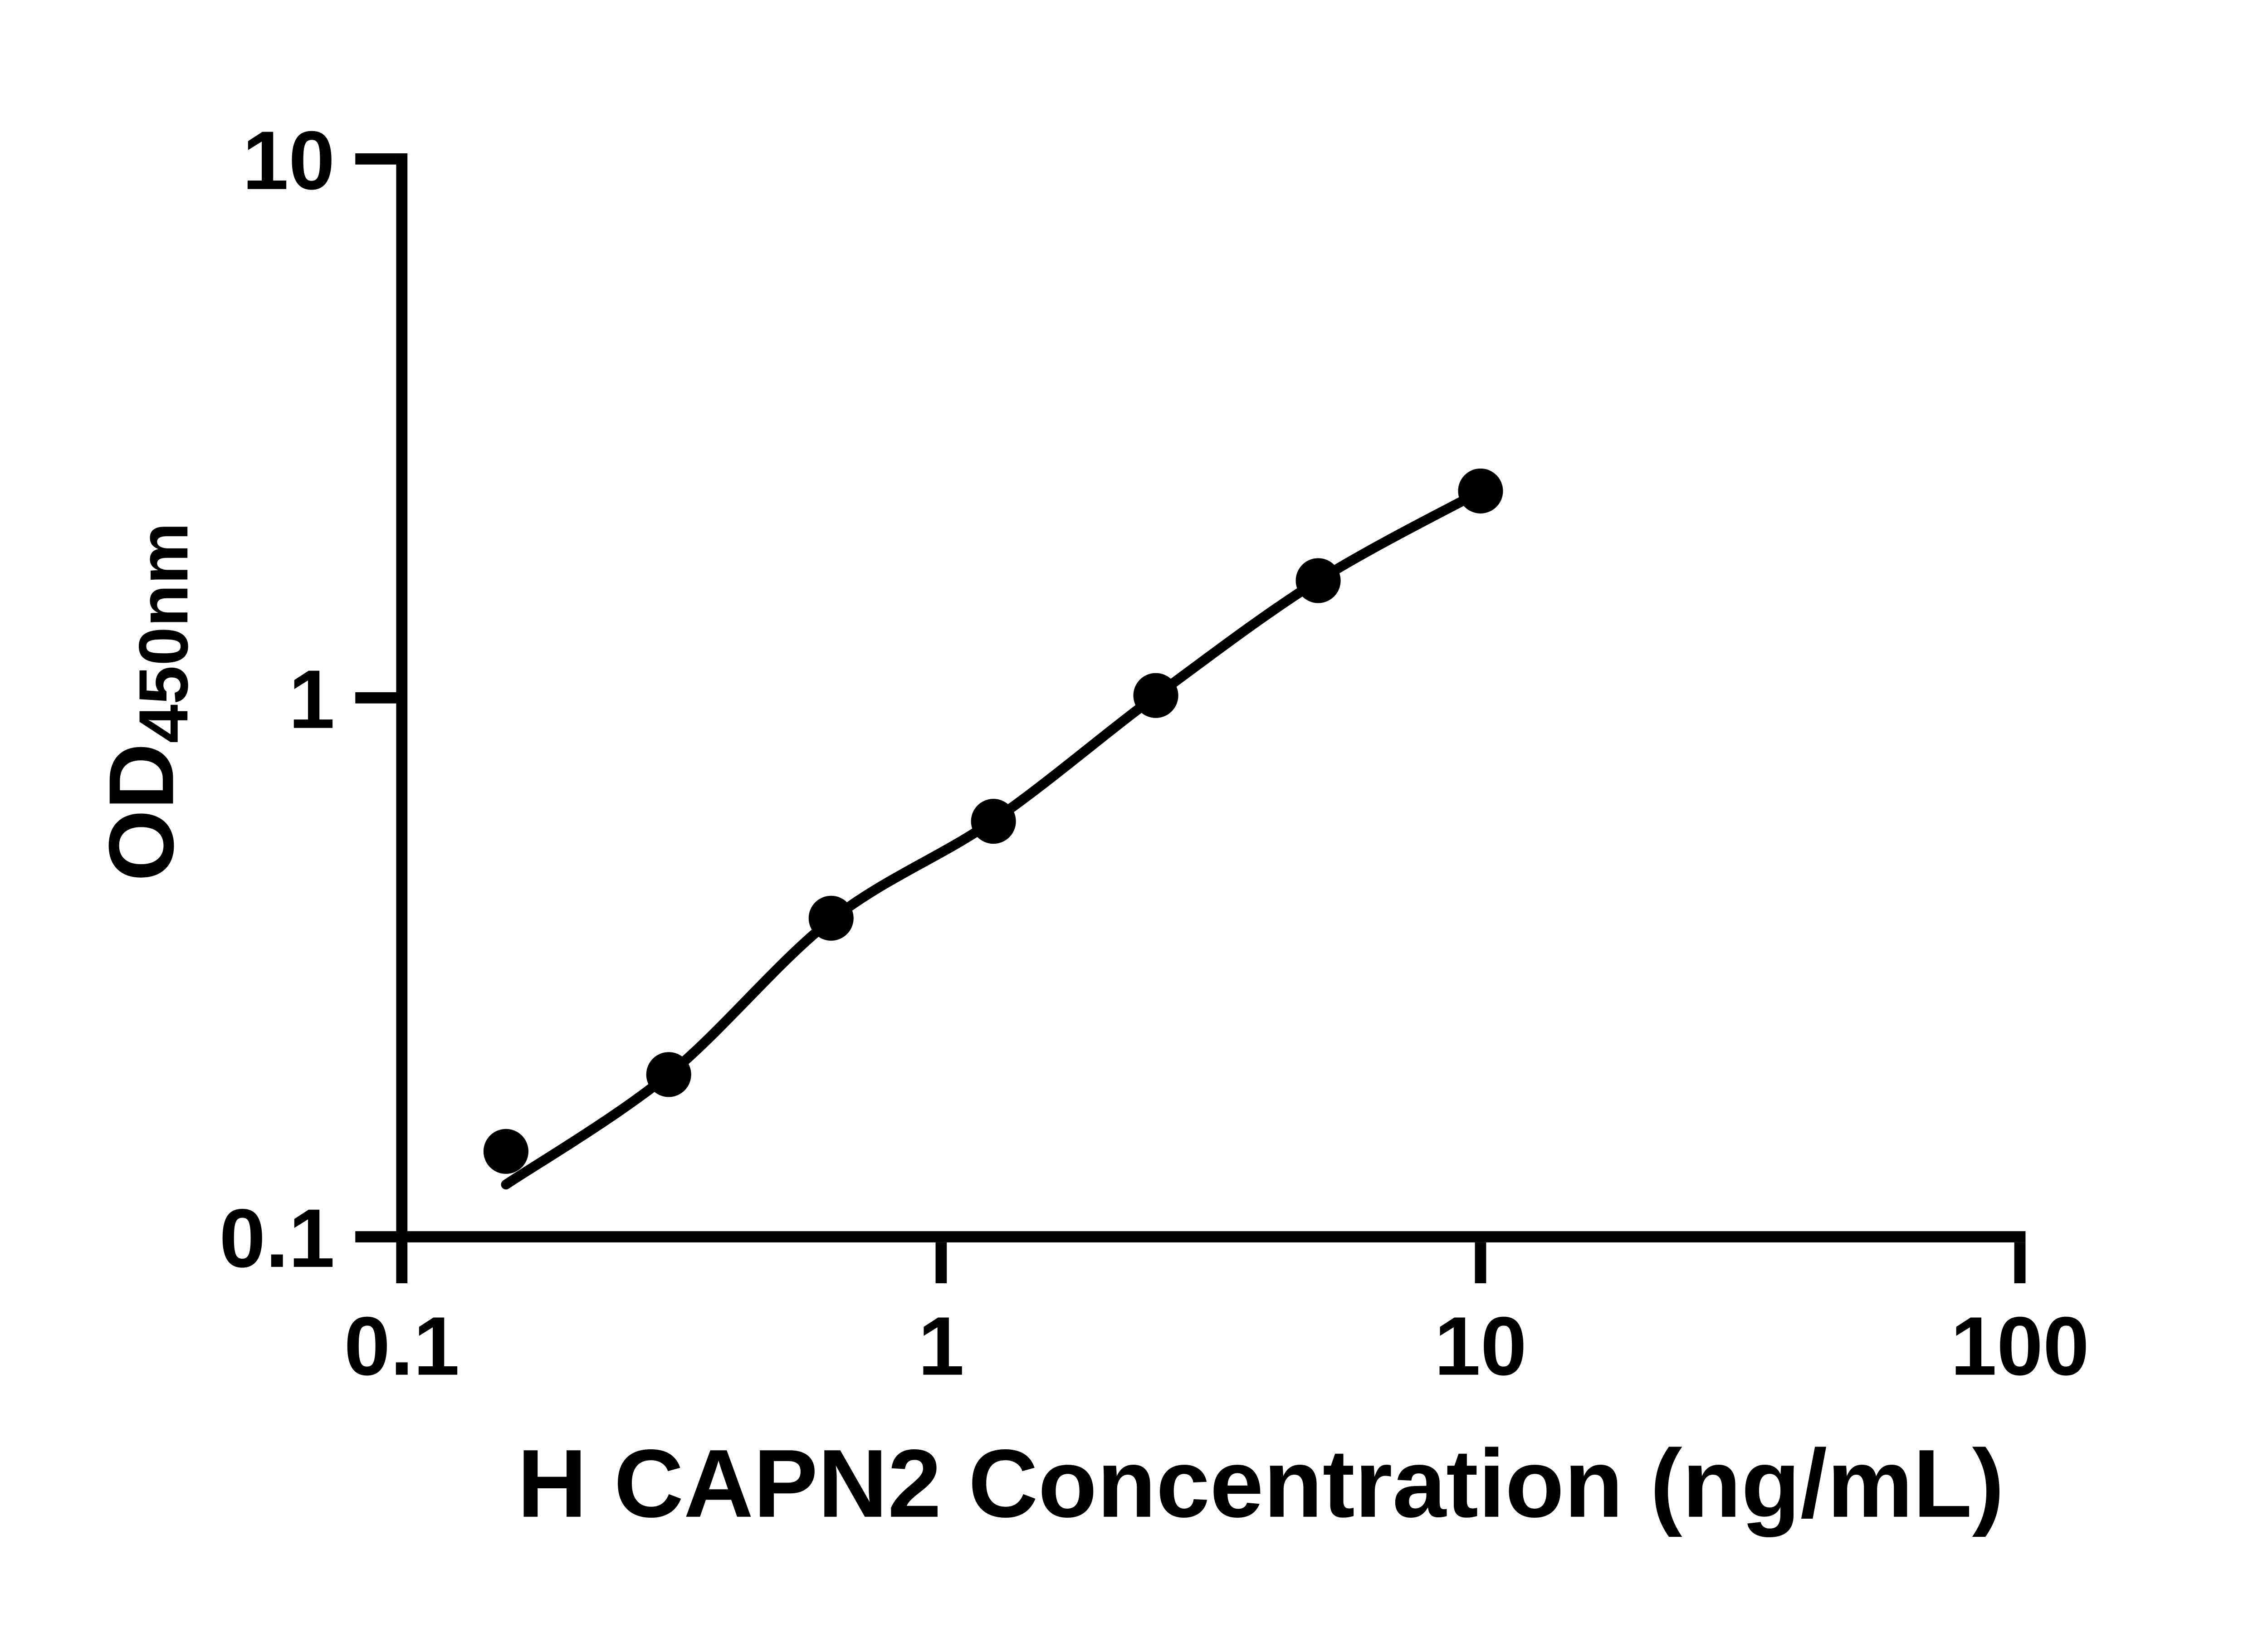 This screenshot has height=1633, width=2268. What do you see at coordinates (311, 699) in the screenshot?
I see `y-tick-label: 1` at bounding box center [311, 699].